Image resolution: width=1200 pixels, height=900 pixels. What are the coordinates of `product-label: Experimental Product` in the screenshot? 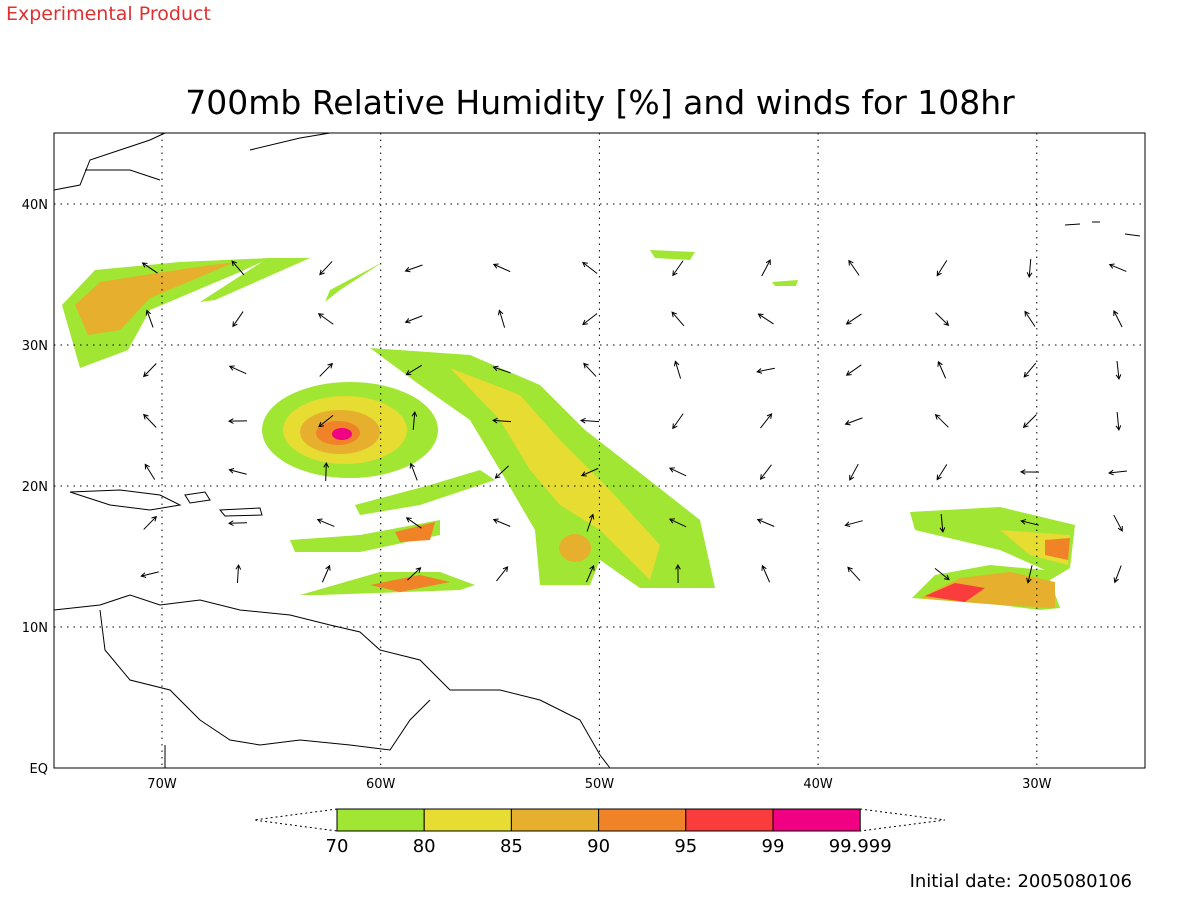 It's located at (108, 14).